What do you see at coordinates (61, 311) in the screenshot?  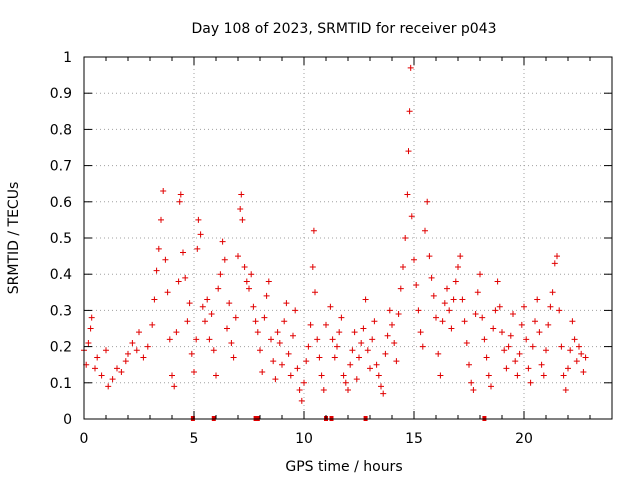 I see `y-tick-label: 0.3` at bounding box center [61, 311].